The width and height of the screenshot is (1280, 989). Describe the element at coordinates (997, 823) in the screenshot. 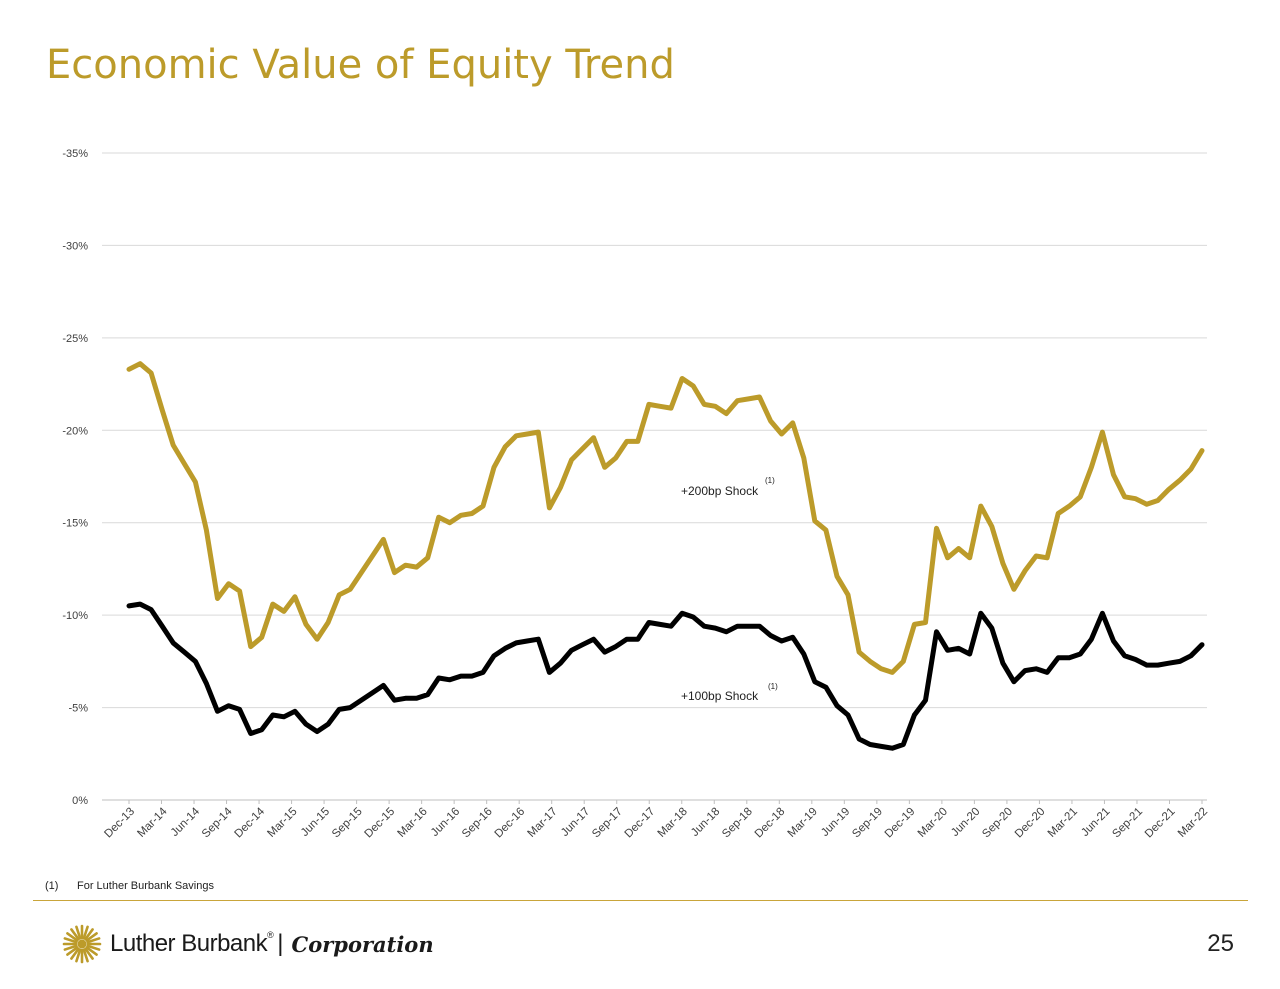

I see `x-tick-label: Sep-20` at that location.